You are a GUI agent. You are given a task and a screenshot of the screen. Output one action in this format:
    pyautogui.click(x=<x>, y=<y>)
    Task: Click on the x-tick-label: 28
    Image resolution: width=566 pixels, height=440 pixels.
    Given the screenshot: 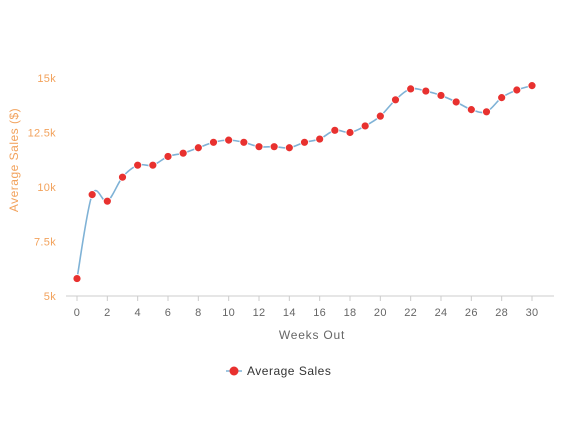 What is the action you would take?
    pyautogui.click(x=501, y=313)
    